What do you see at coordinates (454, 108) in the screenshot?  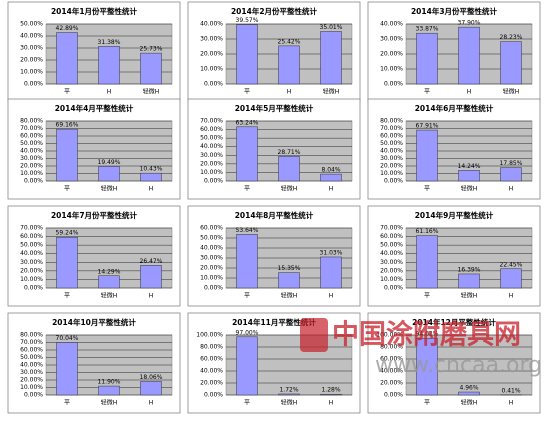 I see `chart-title: 2014年6月平整性统计` at bounding box center [454, 108].